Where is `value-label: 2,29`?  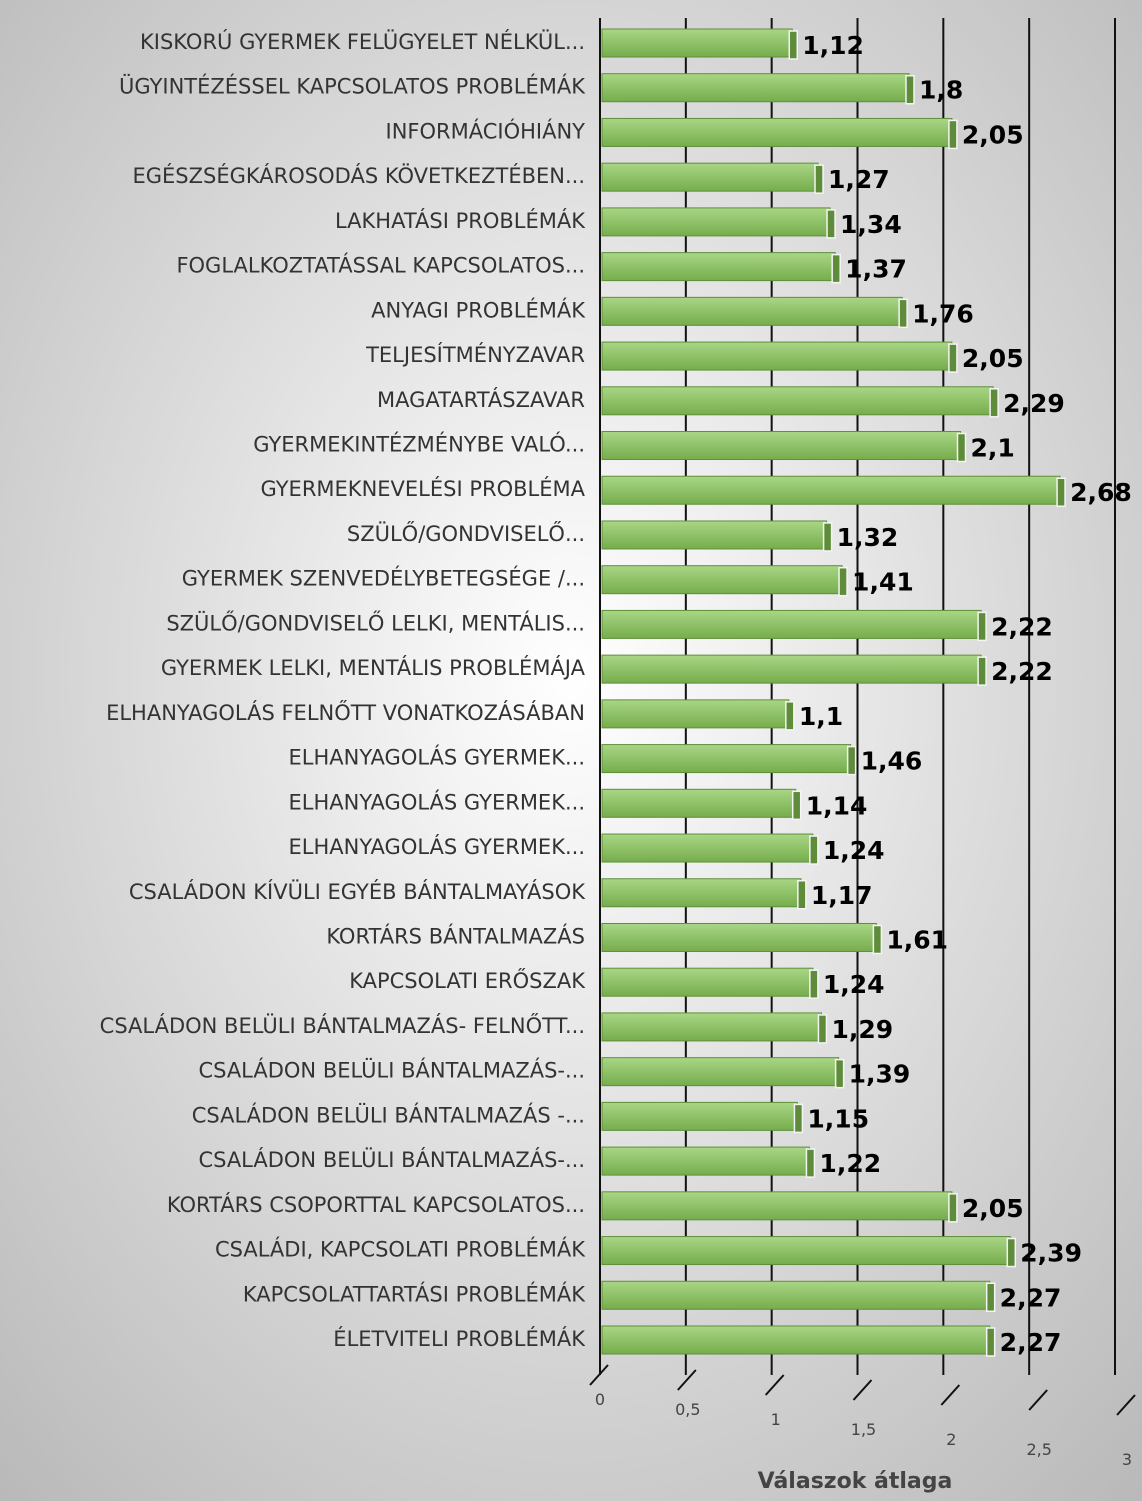
value-label: 2,29 is located at coordinates (1034, 403).